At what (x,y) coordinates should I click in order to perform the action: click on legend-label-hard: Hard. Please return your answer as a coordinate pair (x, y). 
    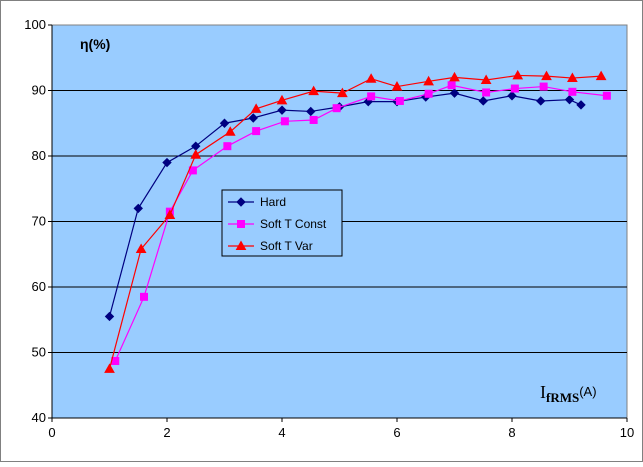
    Looking at the image, I should click on (273, 202).